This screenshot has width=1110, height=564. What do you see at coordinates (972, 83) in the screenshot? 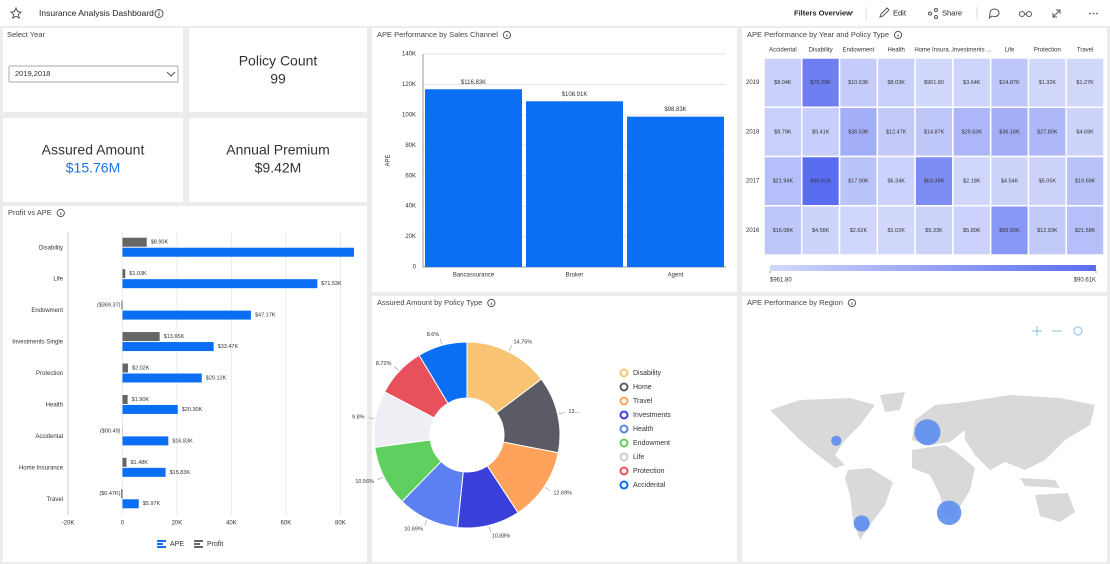
I see `cell-label: $3.64K` at bounding box center [972, 83].